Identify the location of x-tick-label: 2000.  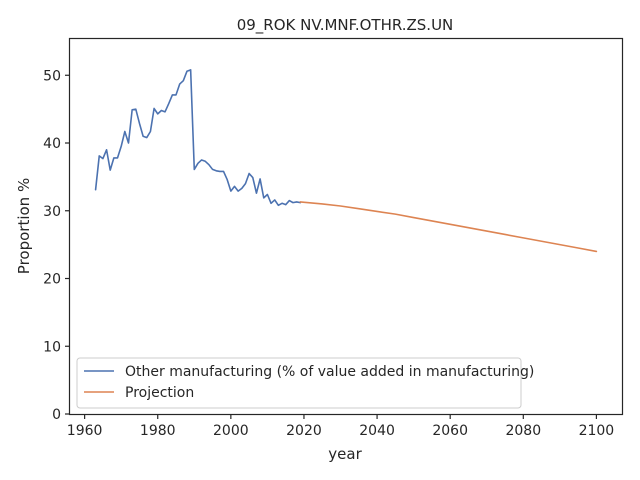
(231, 431).